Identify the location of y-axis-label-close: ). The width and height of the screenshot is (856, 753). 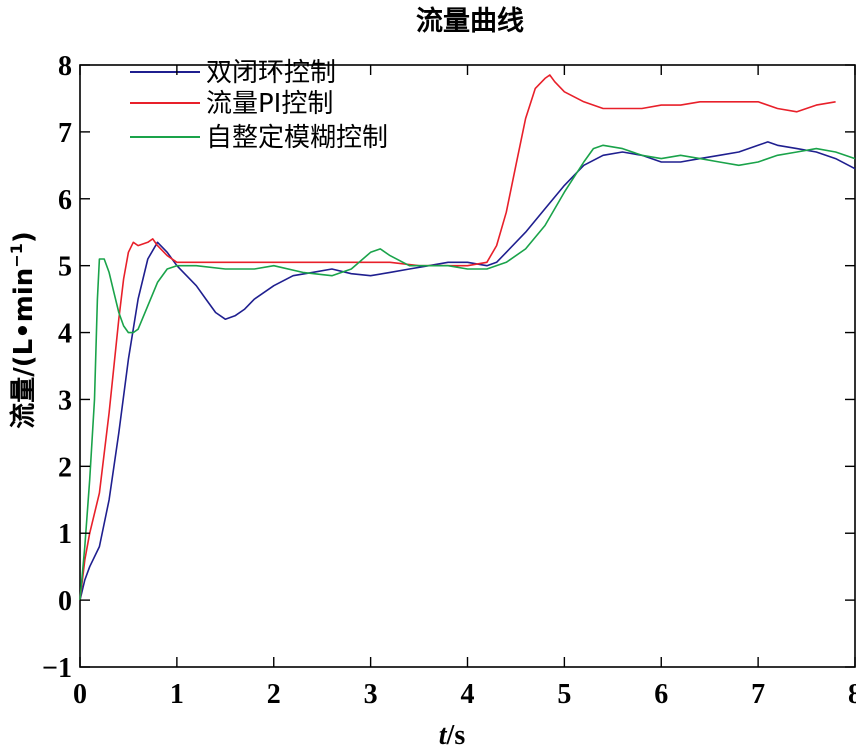
(24, 237).